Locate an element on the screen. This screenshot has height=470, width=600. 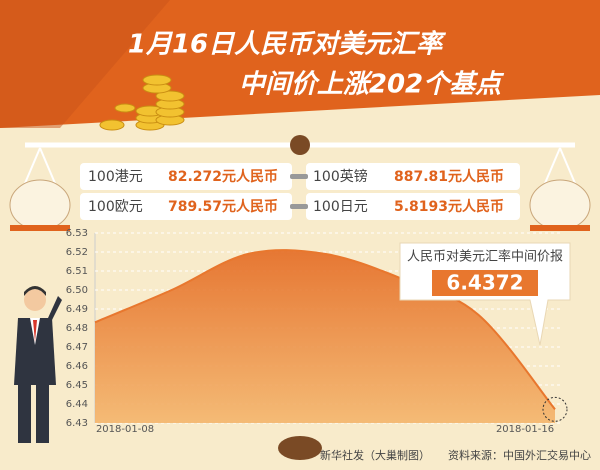
value-label: 6.4372 is located at coordinates (484, 283).